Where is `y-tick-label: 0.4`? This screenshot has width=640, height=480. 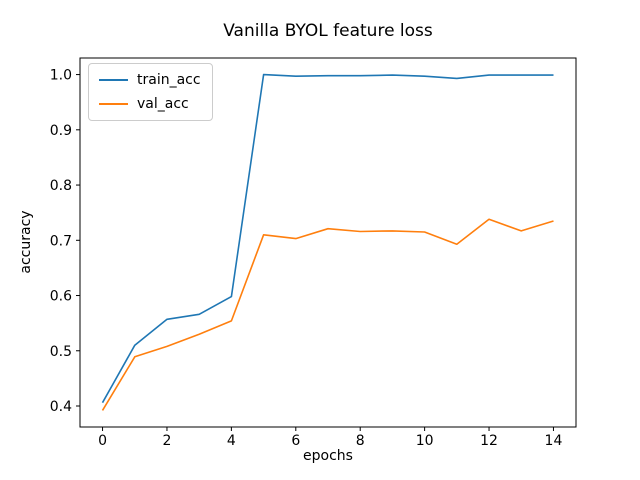 y-tick-label: 0.4 is located at coordinates (61, 407).